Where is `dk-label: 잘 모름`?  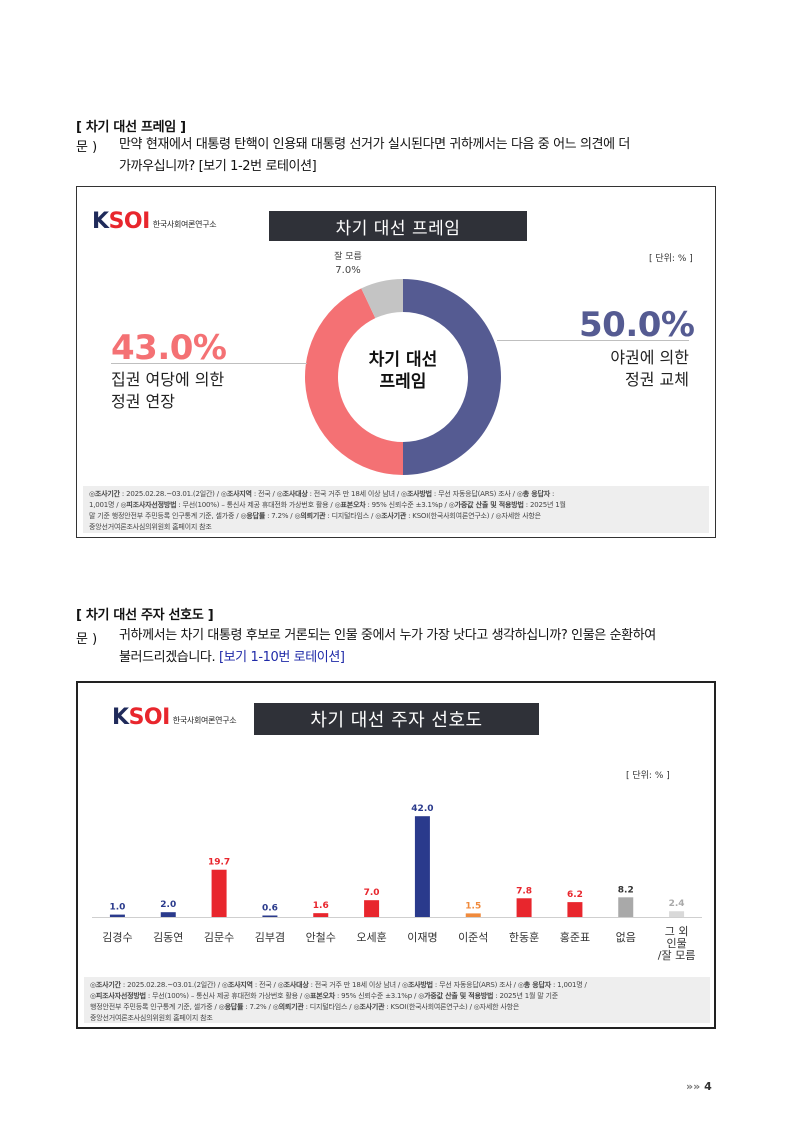
dk-label: 잘 모름 is located at coordinates (348, 257).